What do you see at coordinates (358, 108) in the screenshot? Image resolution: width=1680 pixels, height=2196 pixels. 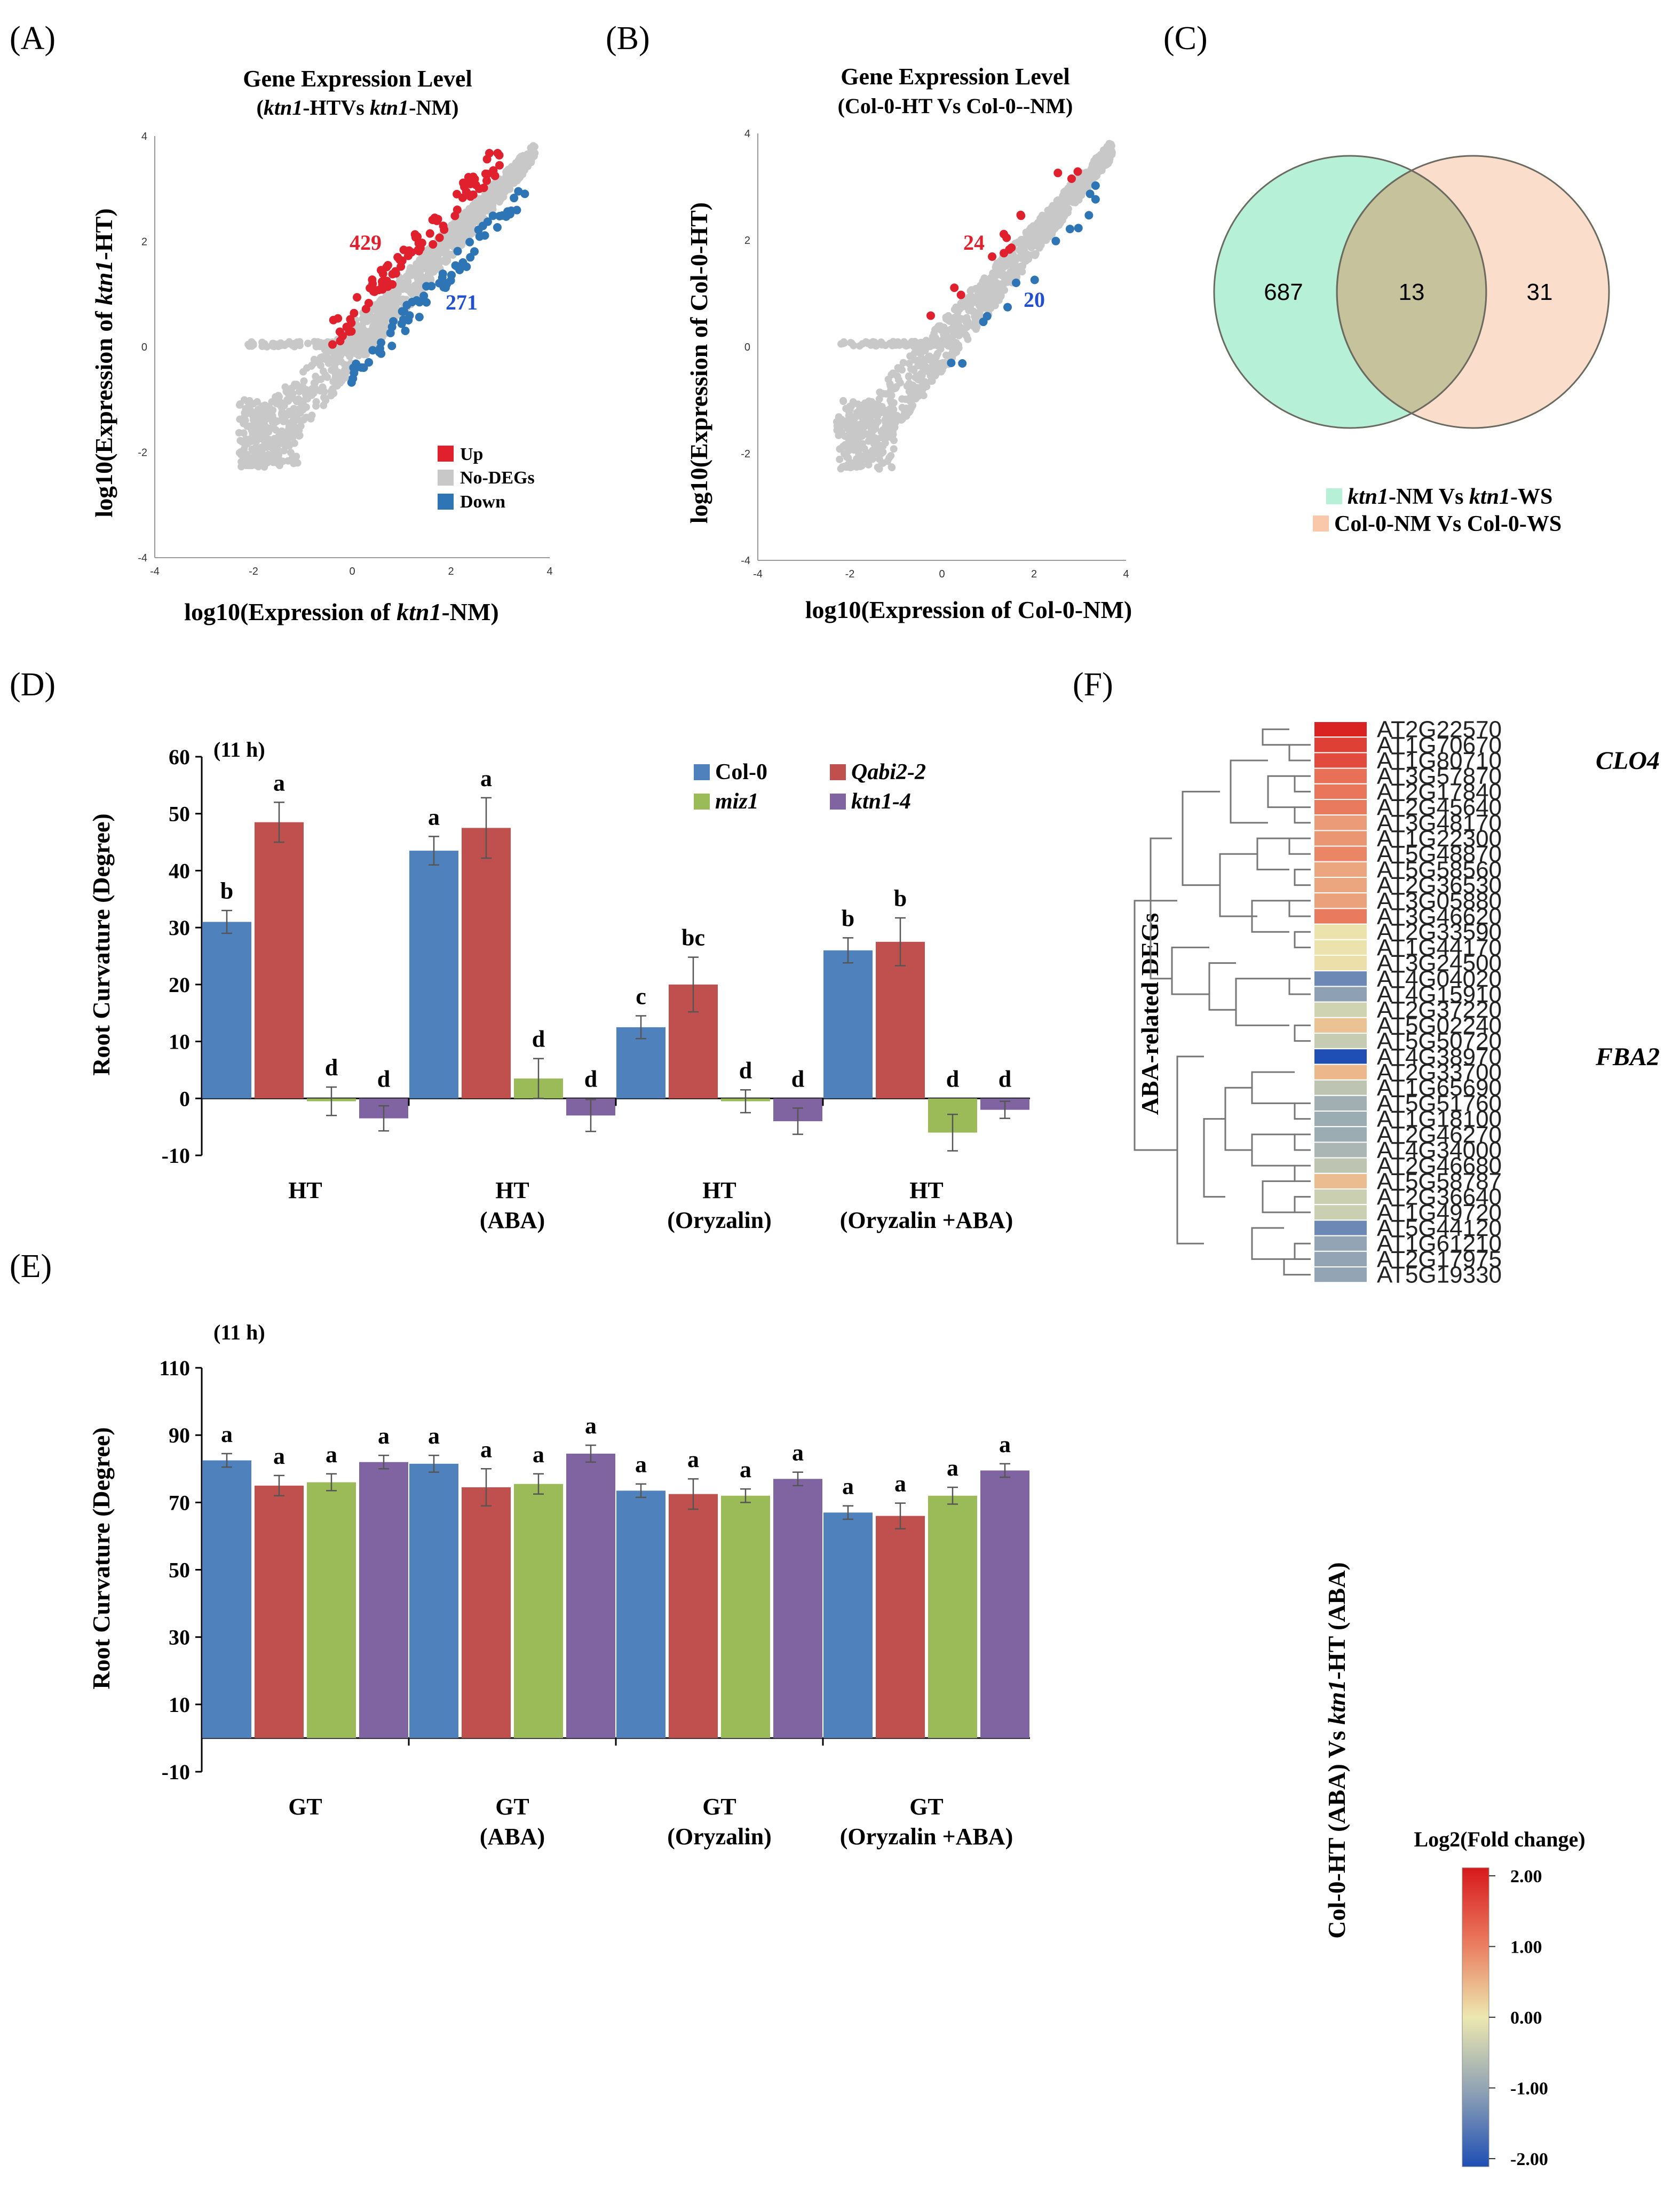 I see `panel-a-subtitle: (ktn1-HTVs ktn1-NM)` at bounding box center [358, 108].